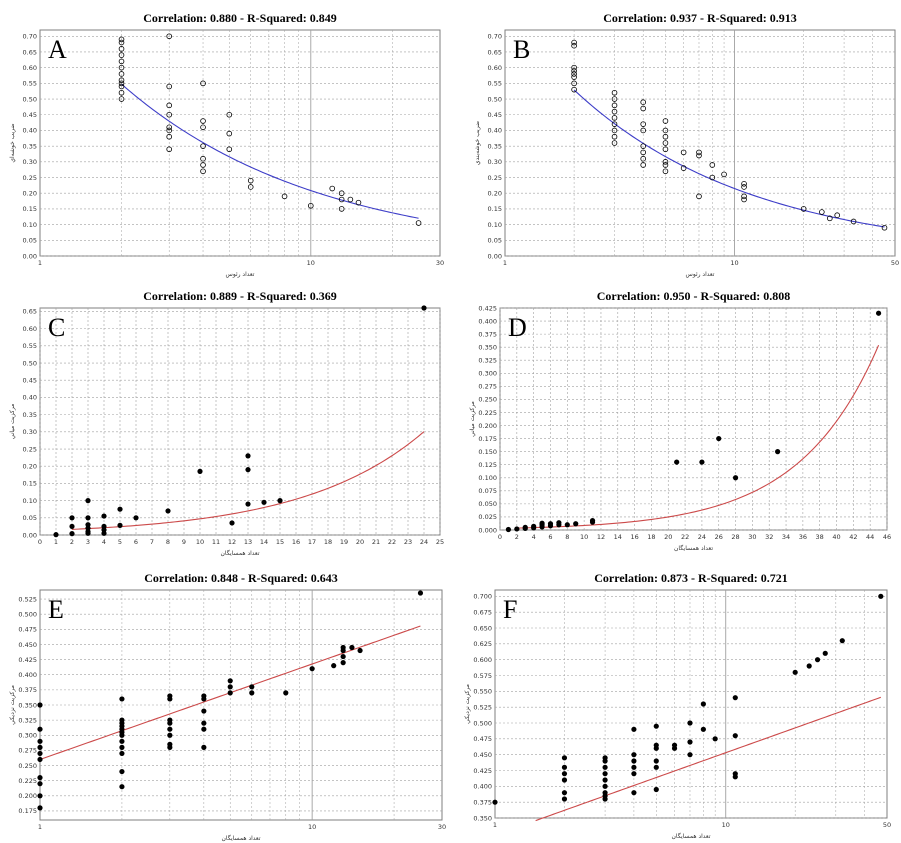  What do you see at coordinates (27, 720) in the screenshot?
I see `y-tick-label: 0.325` at bounding box center [27, 720].